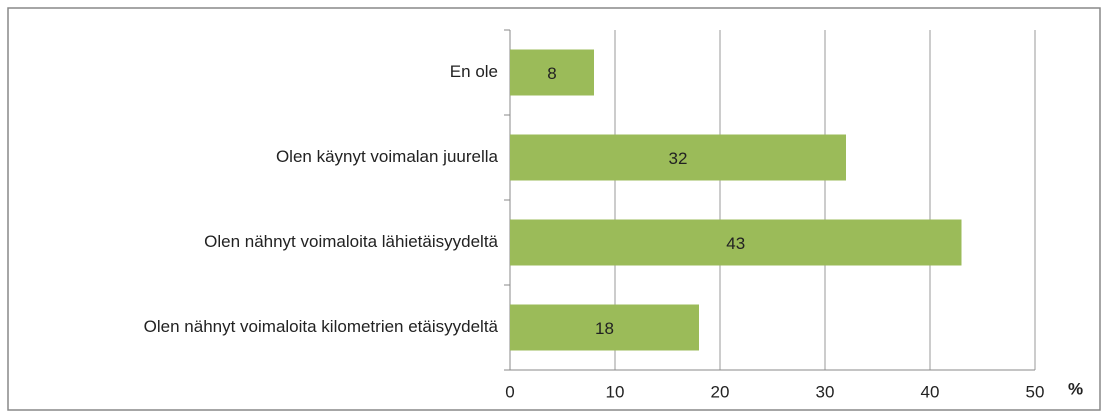 The width and height of the screenshot is (1108, 417). I want to click on x-tick-label: 50, so click(1035, 391).